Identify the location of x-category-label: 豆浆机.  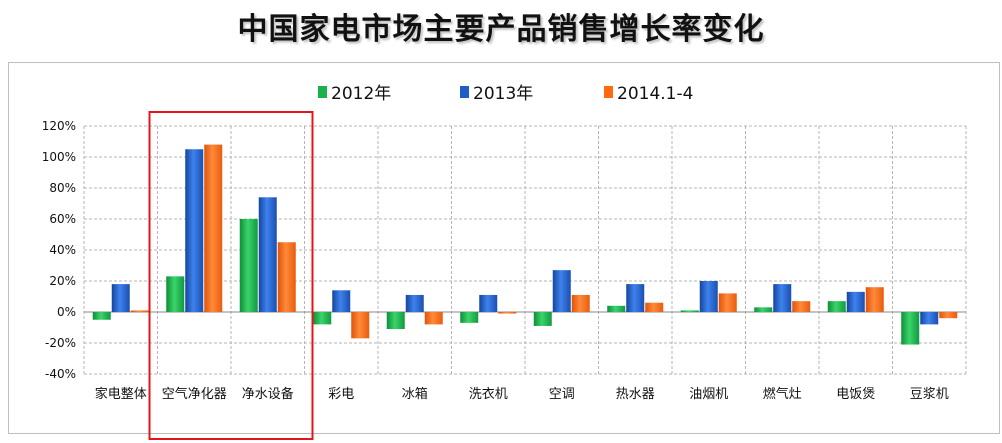
(929, 394).